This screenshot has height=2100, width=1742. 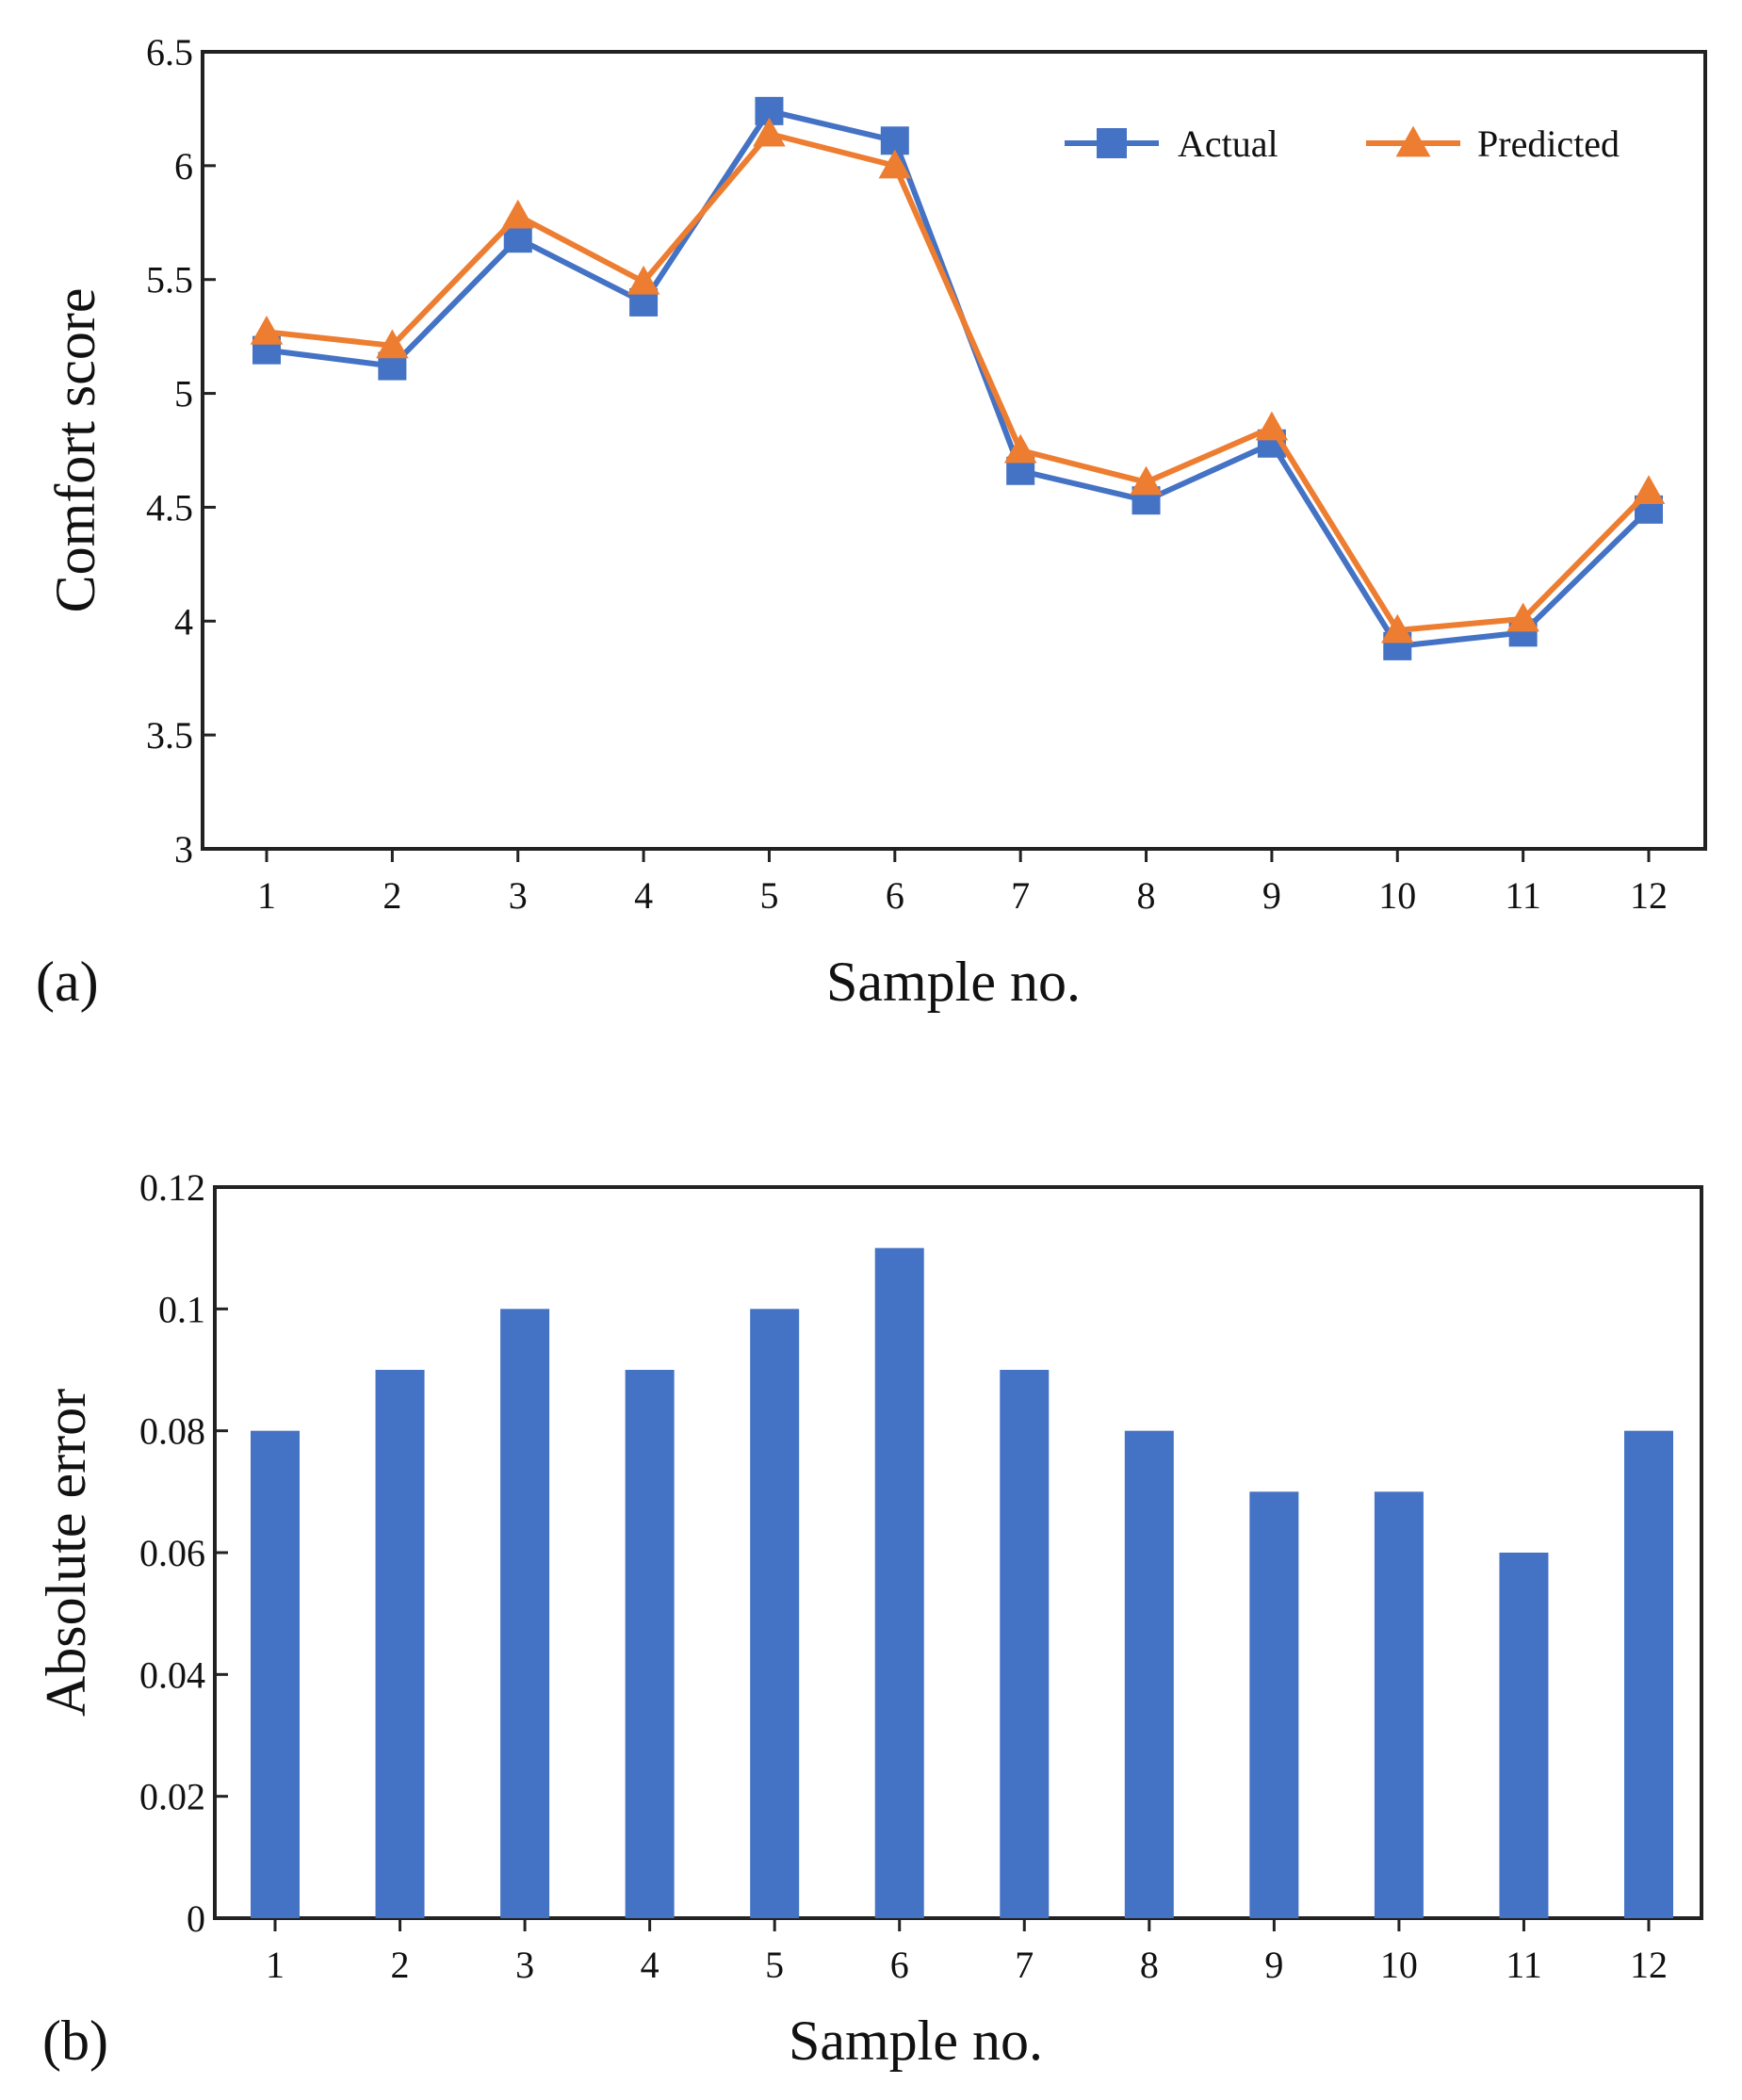 I want to click on y-axis-ticks: 0 0.02 0.04 0.06 0.08 0.1 0.12, so click(x=183, y=1553).